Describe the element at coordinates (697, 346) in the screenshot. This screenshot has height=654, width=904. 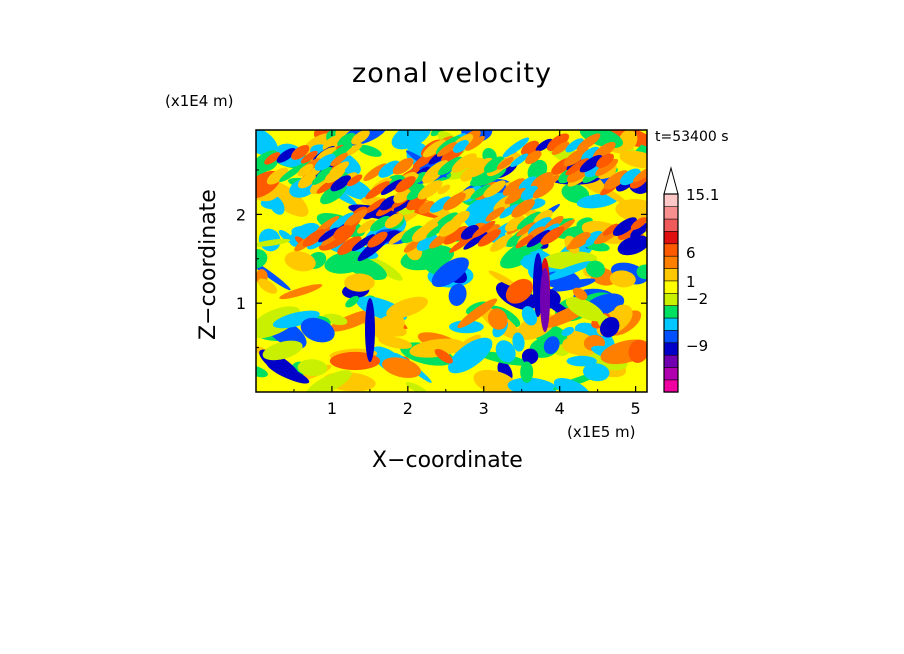
I see `colorbar-label: −9` at that location.